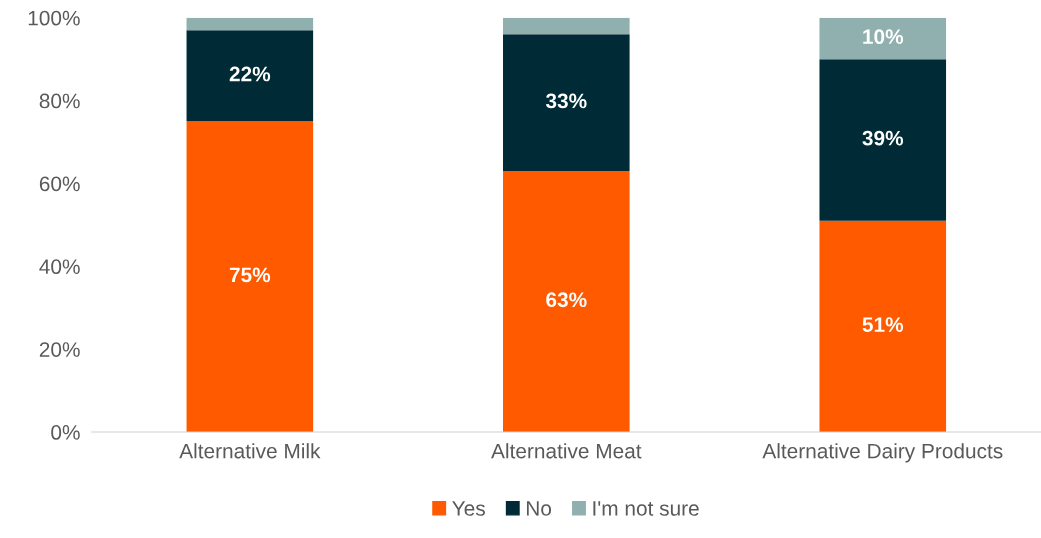 This screenshot has height=538, width=1041. What do you see at coordinates (65, 432) in the screenshot?
I see `y-tick-label: 0%` at bounding box center [65, 432].